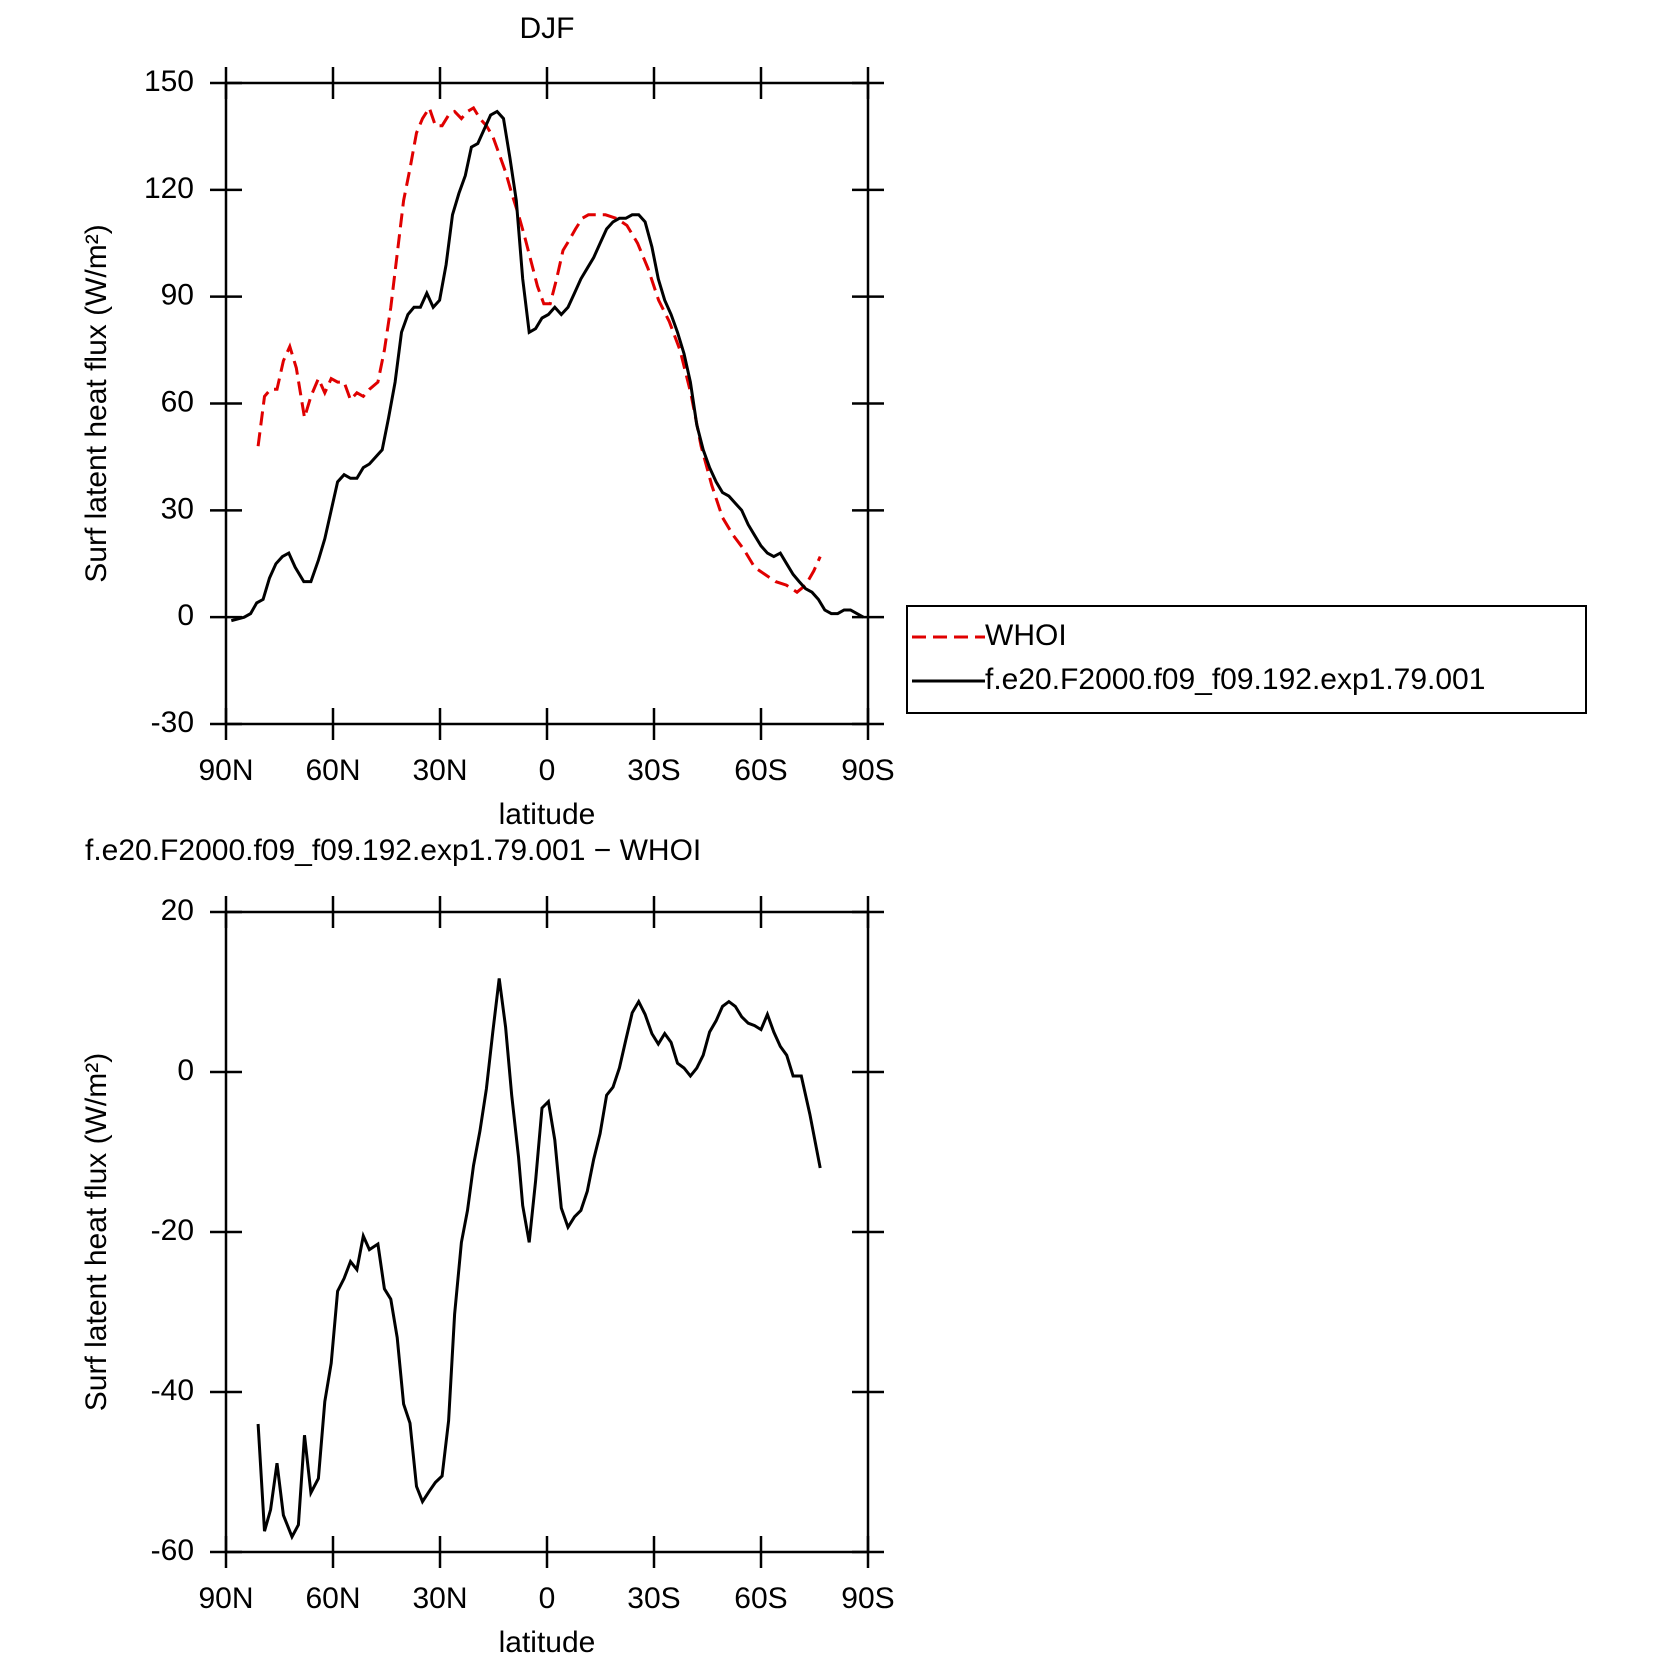  I want to click on y-tick-label: 90, so click(177, 295).